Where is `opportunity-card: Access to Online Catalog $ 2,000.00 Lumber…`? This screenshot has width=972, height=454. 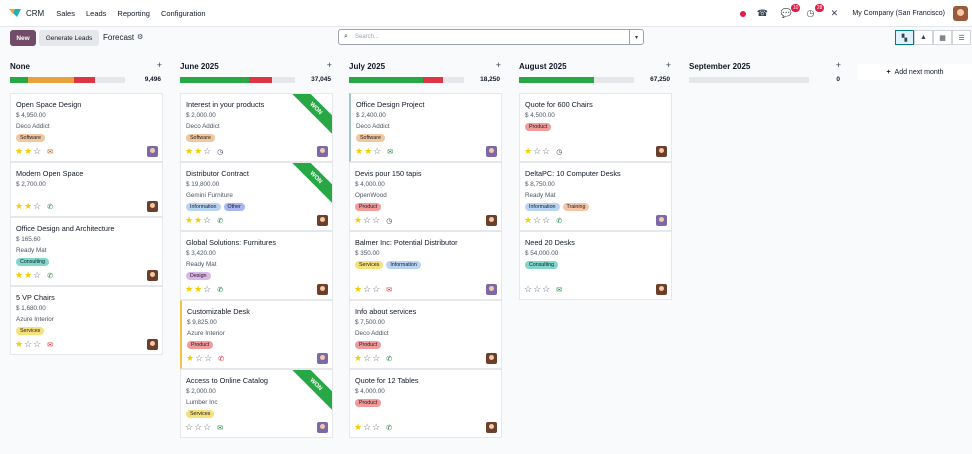
opportunity-card: Access to Online Catalog $ 2,000.00 Lumber… is located at coordinates (256, 403).